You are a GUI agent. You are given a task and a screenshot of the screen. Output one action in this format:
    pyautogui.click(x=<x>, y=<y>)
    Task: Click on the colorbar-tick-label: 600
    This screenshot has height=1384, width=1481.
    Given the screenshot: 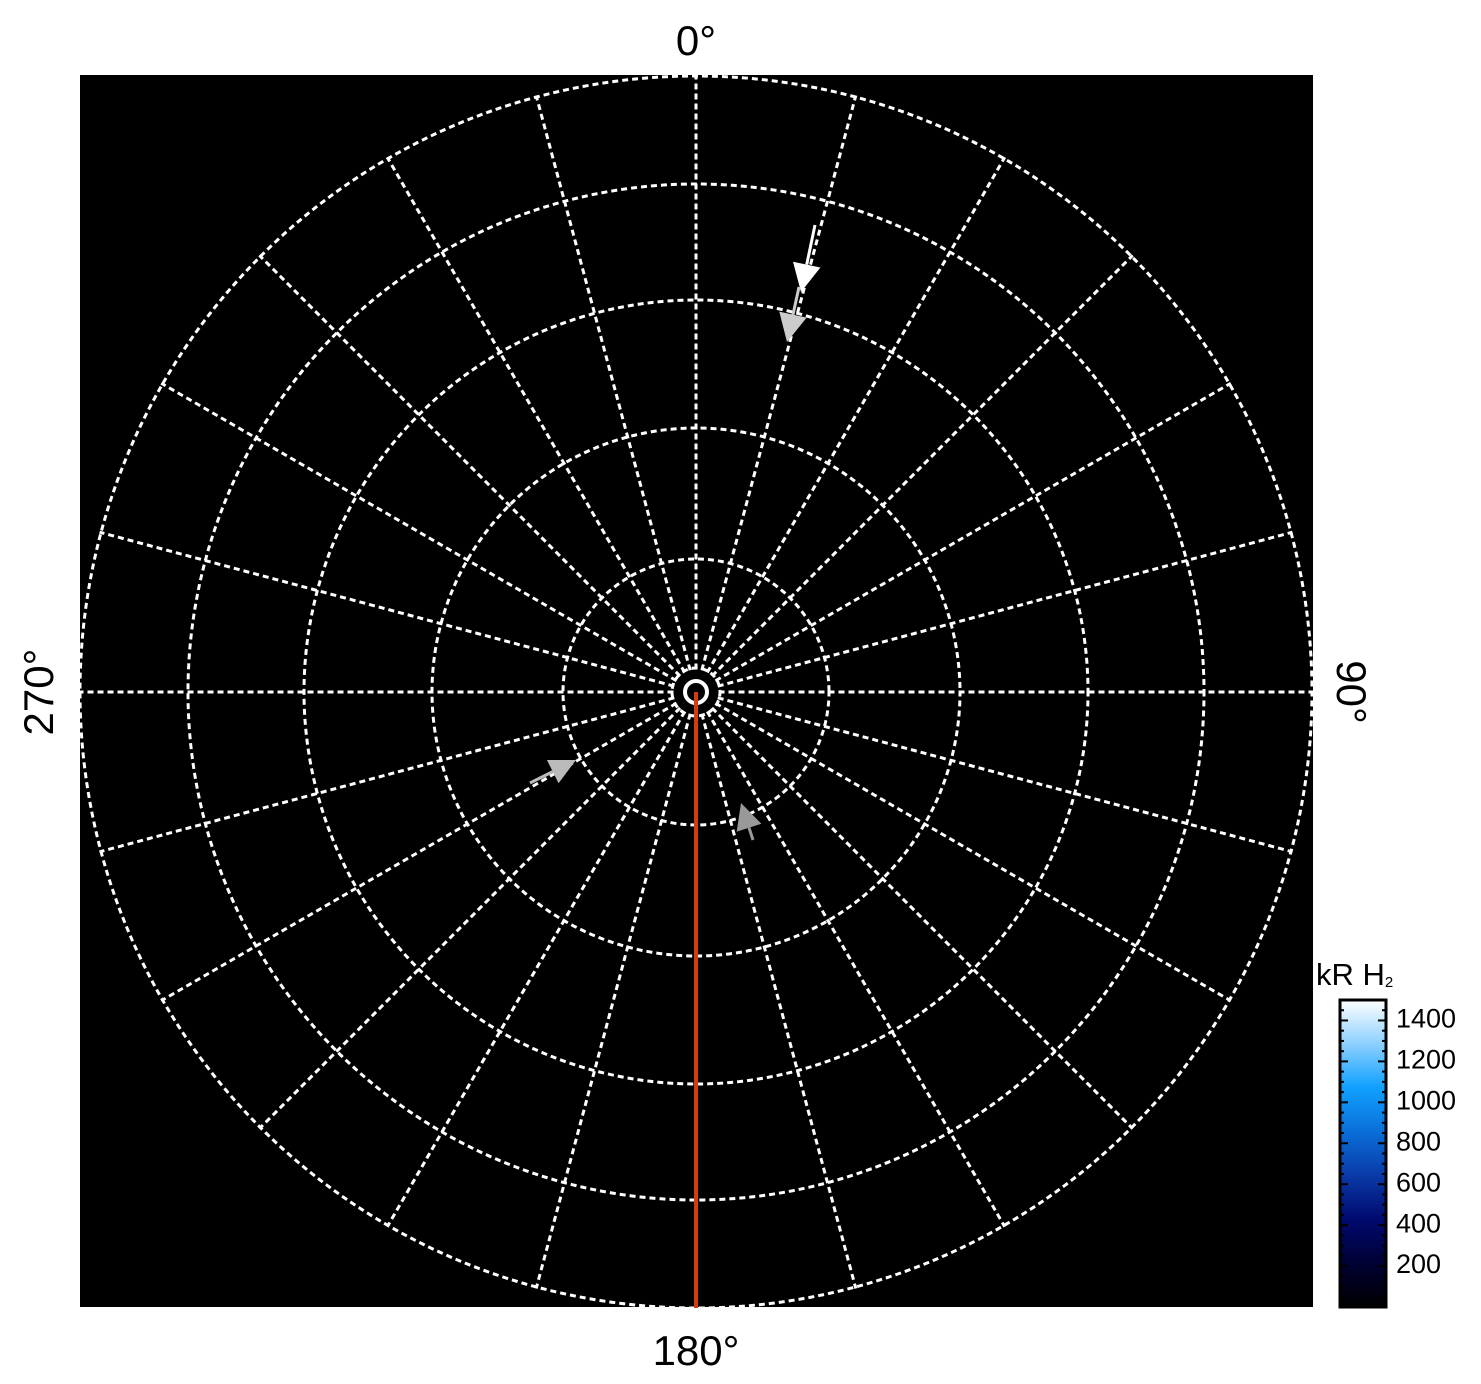 What is the action you would take?
    pyautogui.click(x=1418, y=1182)
    